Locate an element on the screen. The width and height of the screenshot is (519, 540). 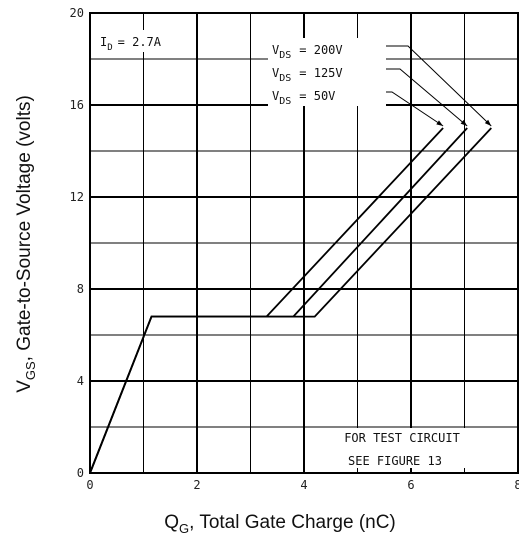
x-tick-labels: 0 2 4 6 8 is located at coordinates (302, 485).